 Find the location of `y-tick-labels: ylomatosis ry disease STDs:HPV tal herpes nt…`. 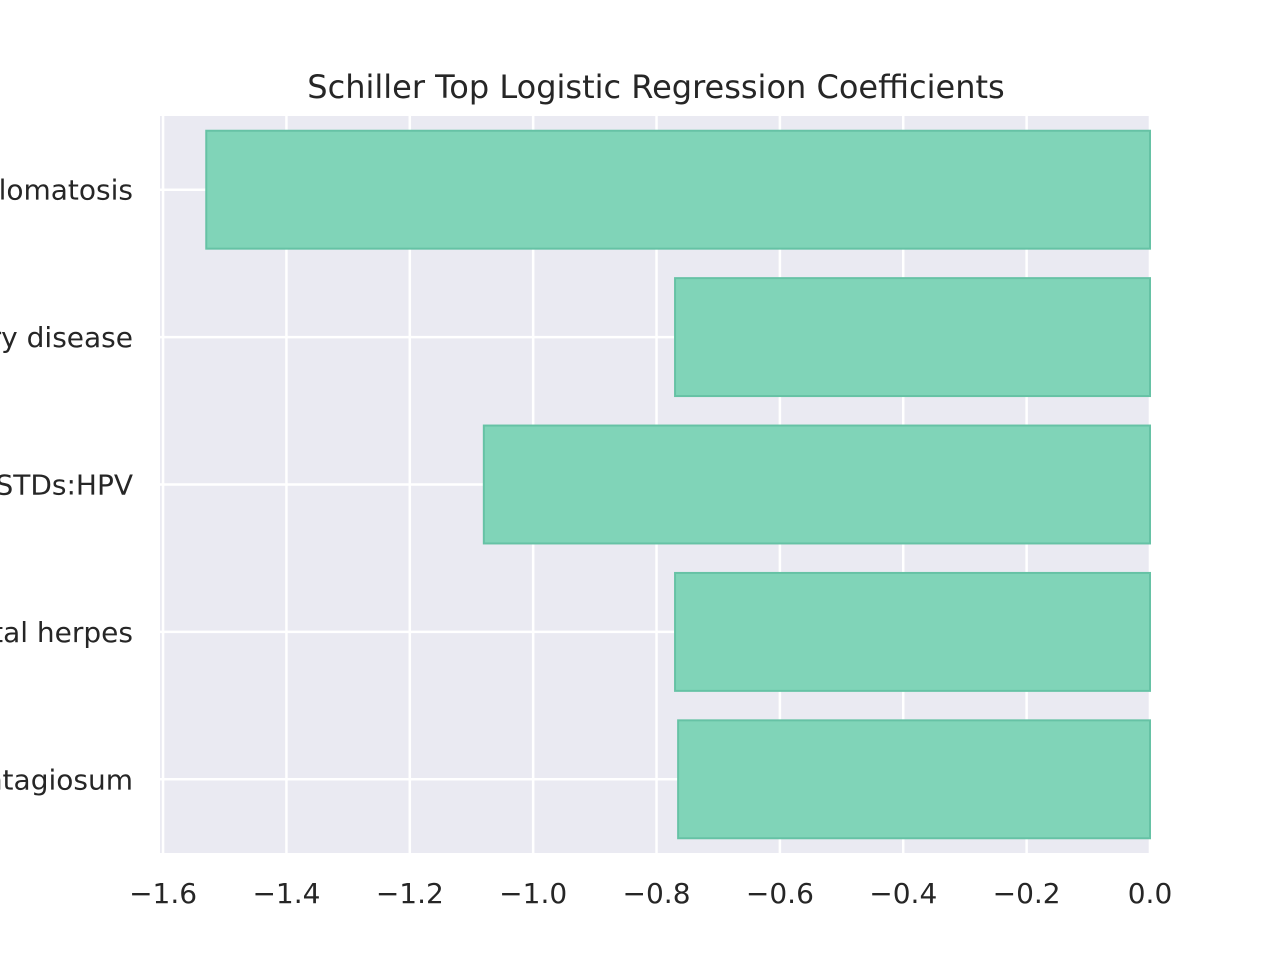

y-tick-labels: ylomatosis ry disease STDs:HPV tal herpes nt… is located at coordinates (66, 485).